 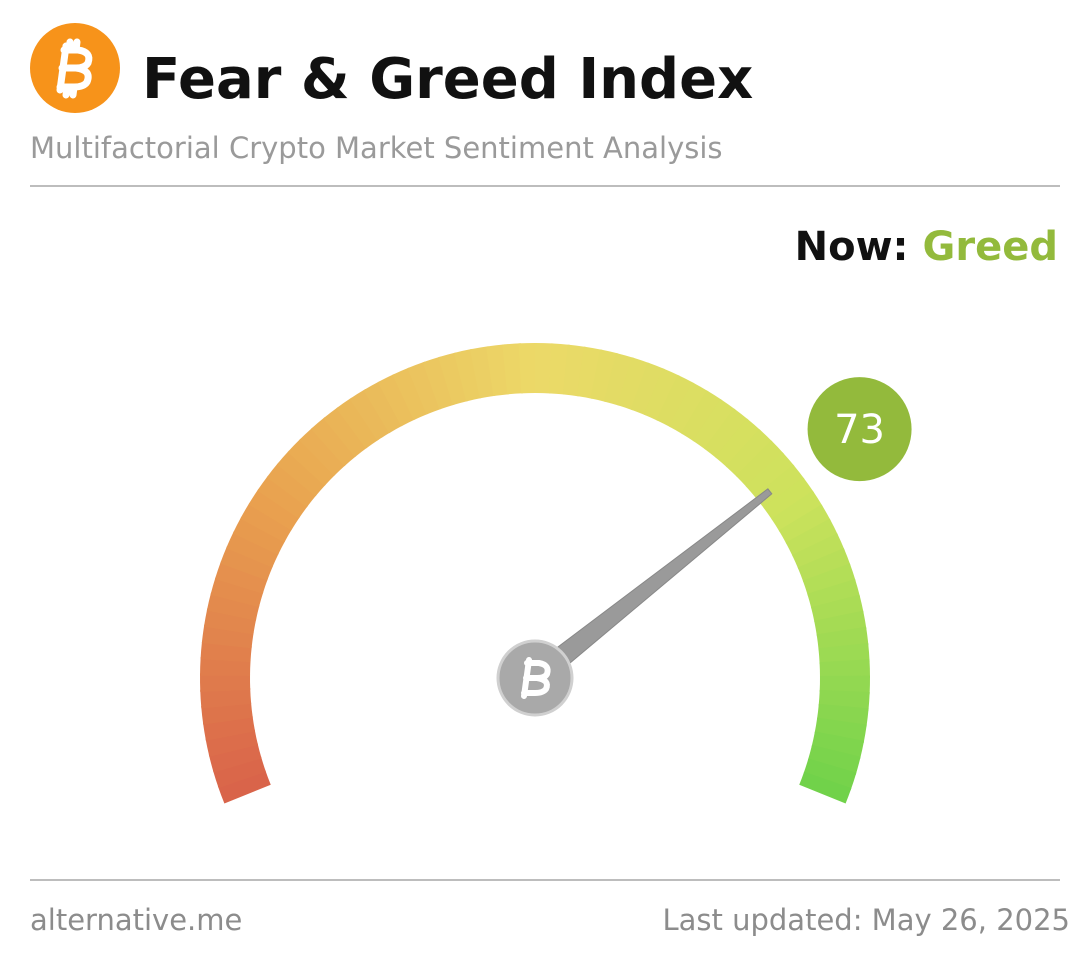 What do you see at coordinates (136, 920) in the screenshot?
I see `source: alternative.me` at bounding box center [136, 920].